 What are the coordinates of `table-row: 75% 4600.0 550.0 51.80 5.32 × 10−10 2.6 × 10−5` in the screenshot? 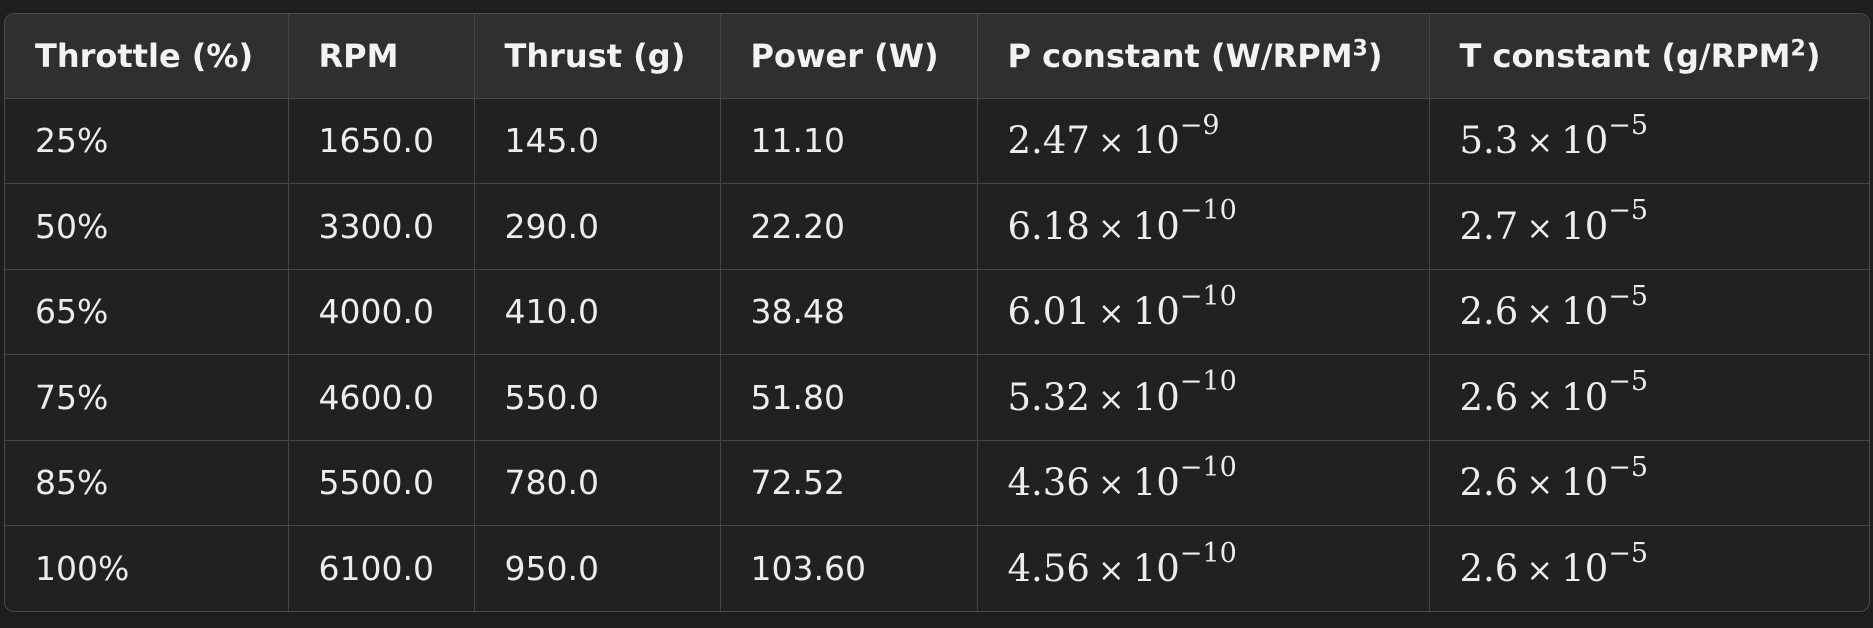 It's located at (937, 397).